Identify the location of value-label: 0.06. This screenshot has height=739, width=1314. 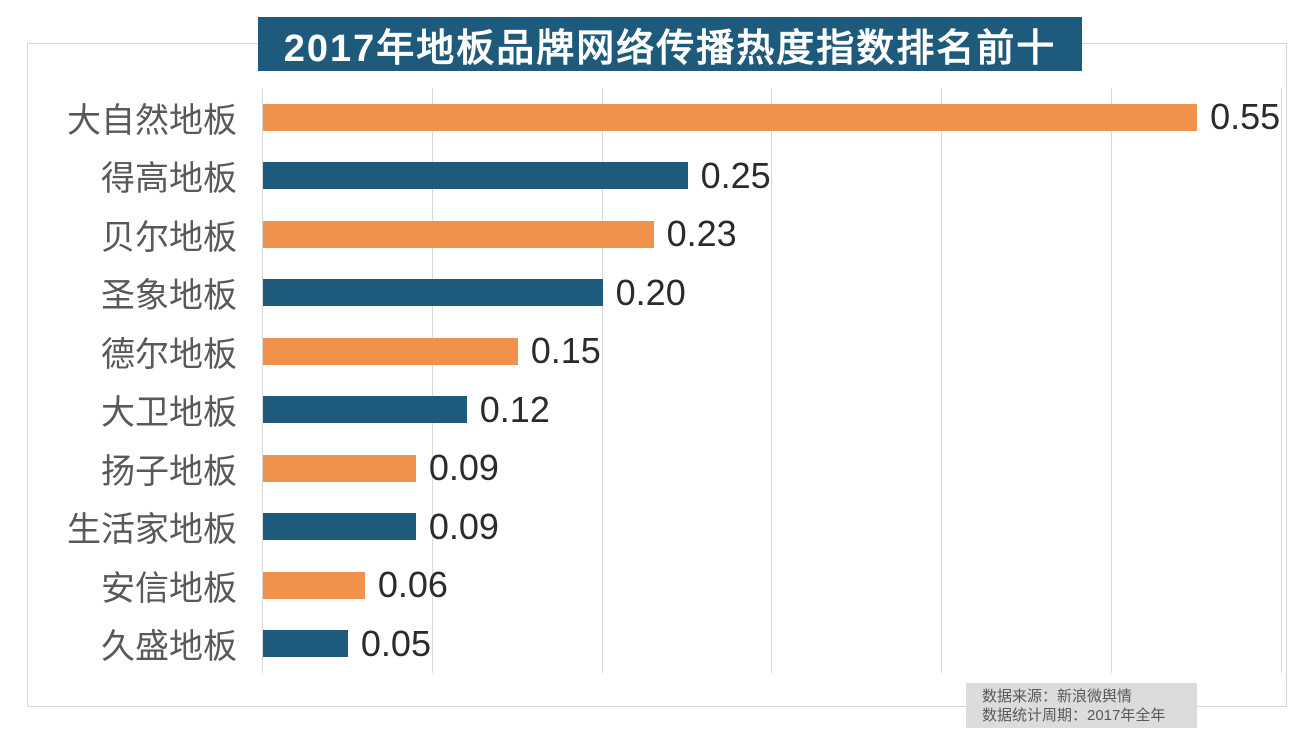
(412, 585).